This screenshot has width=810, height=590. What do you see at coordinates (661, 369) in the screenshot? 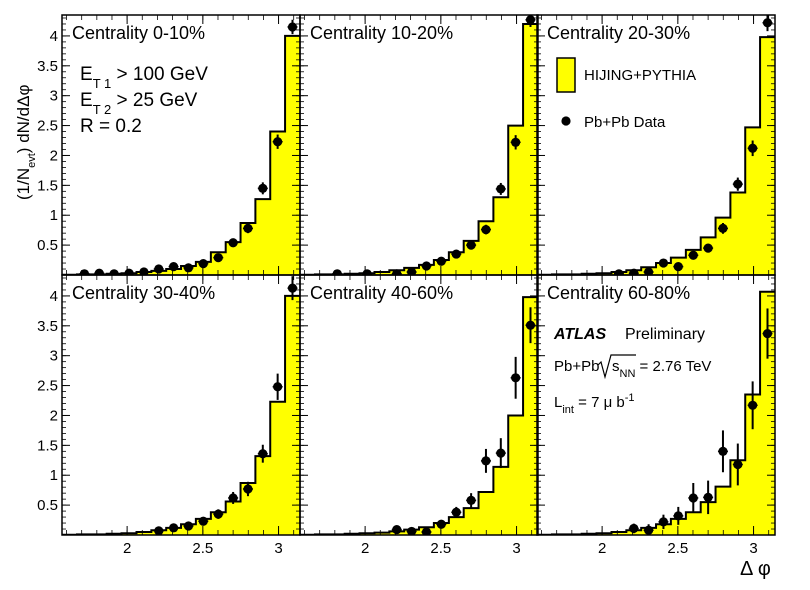
I see `collision-energy: sNN = 2.76 TeV` at bounding box center [661, 369].